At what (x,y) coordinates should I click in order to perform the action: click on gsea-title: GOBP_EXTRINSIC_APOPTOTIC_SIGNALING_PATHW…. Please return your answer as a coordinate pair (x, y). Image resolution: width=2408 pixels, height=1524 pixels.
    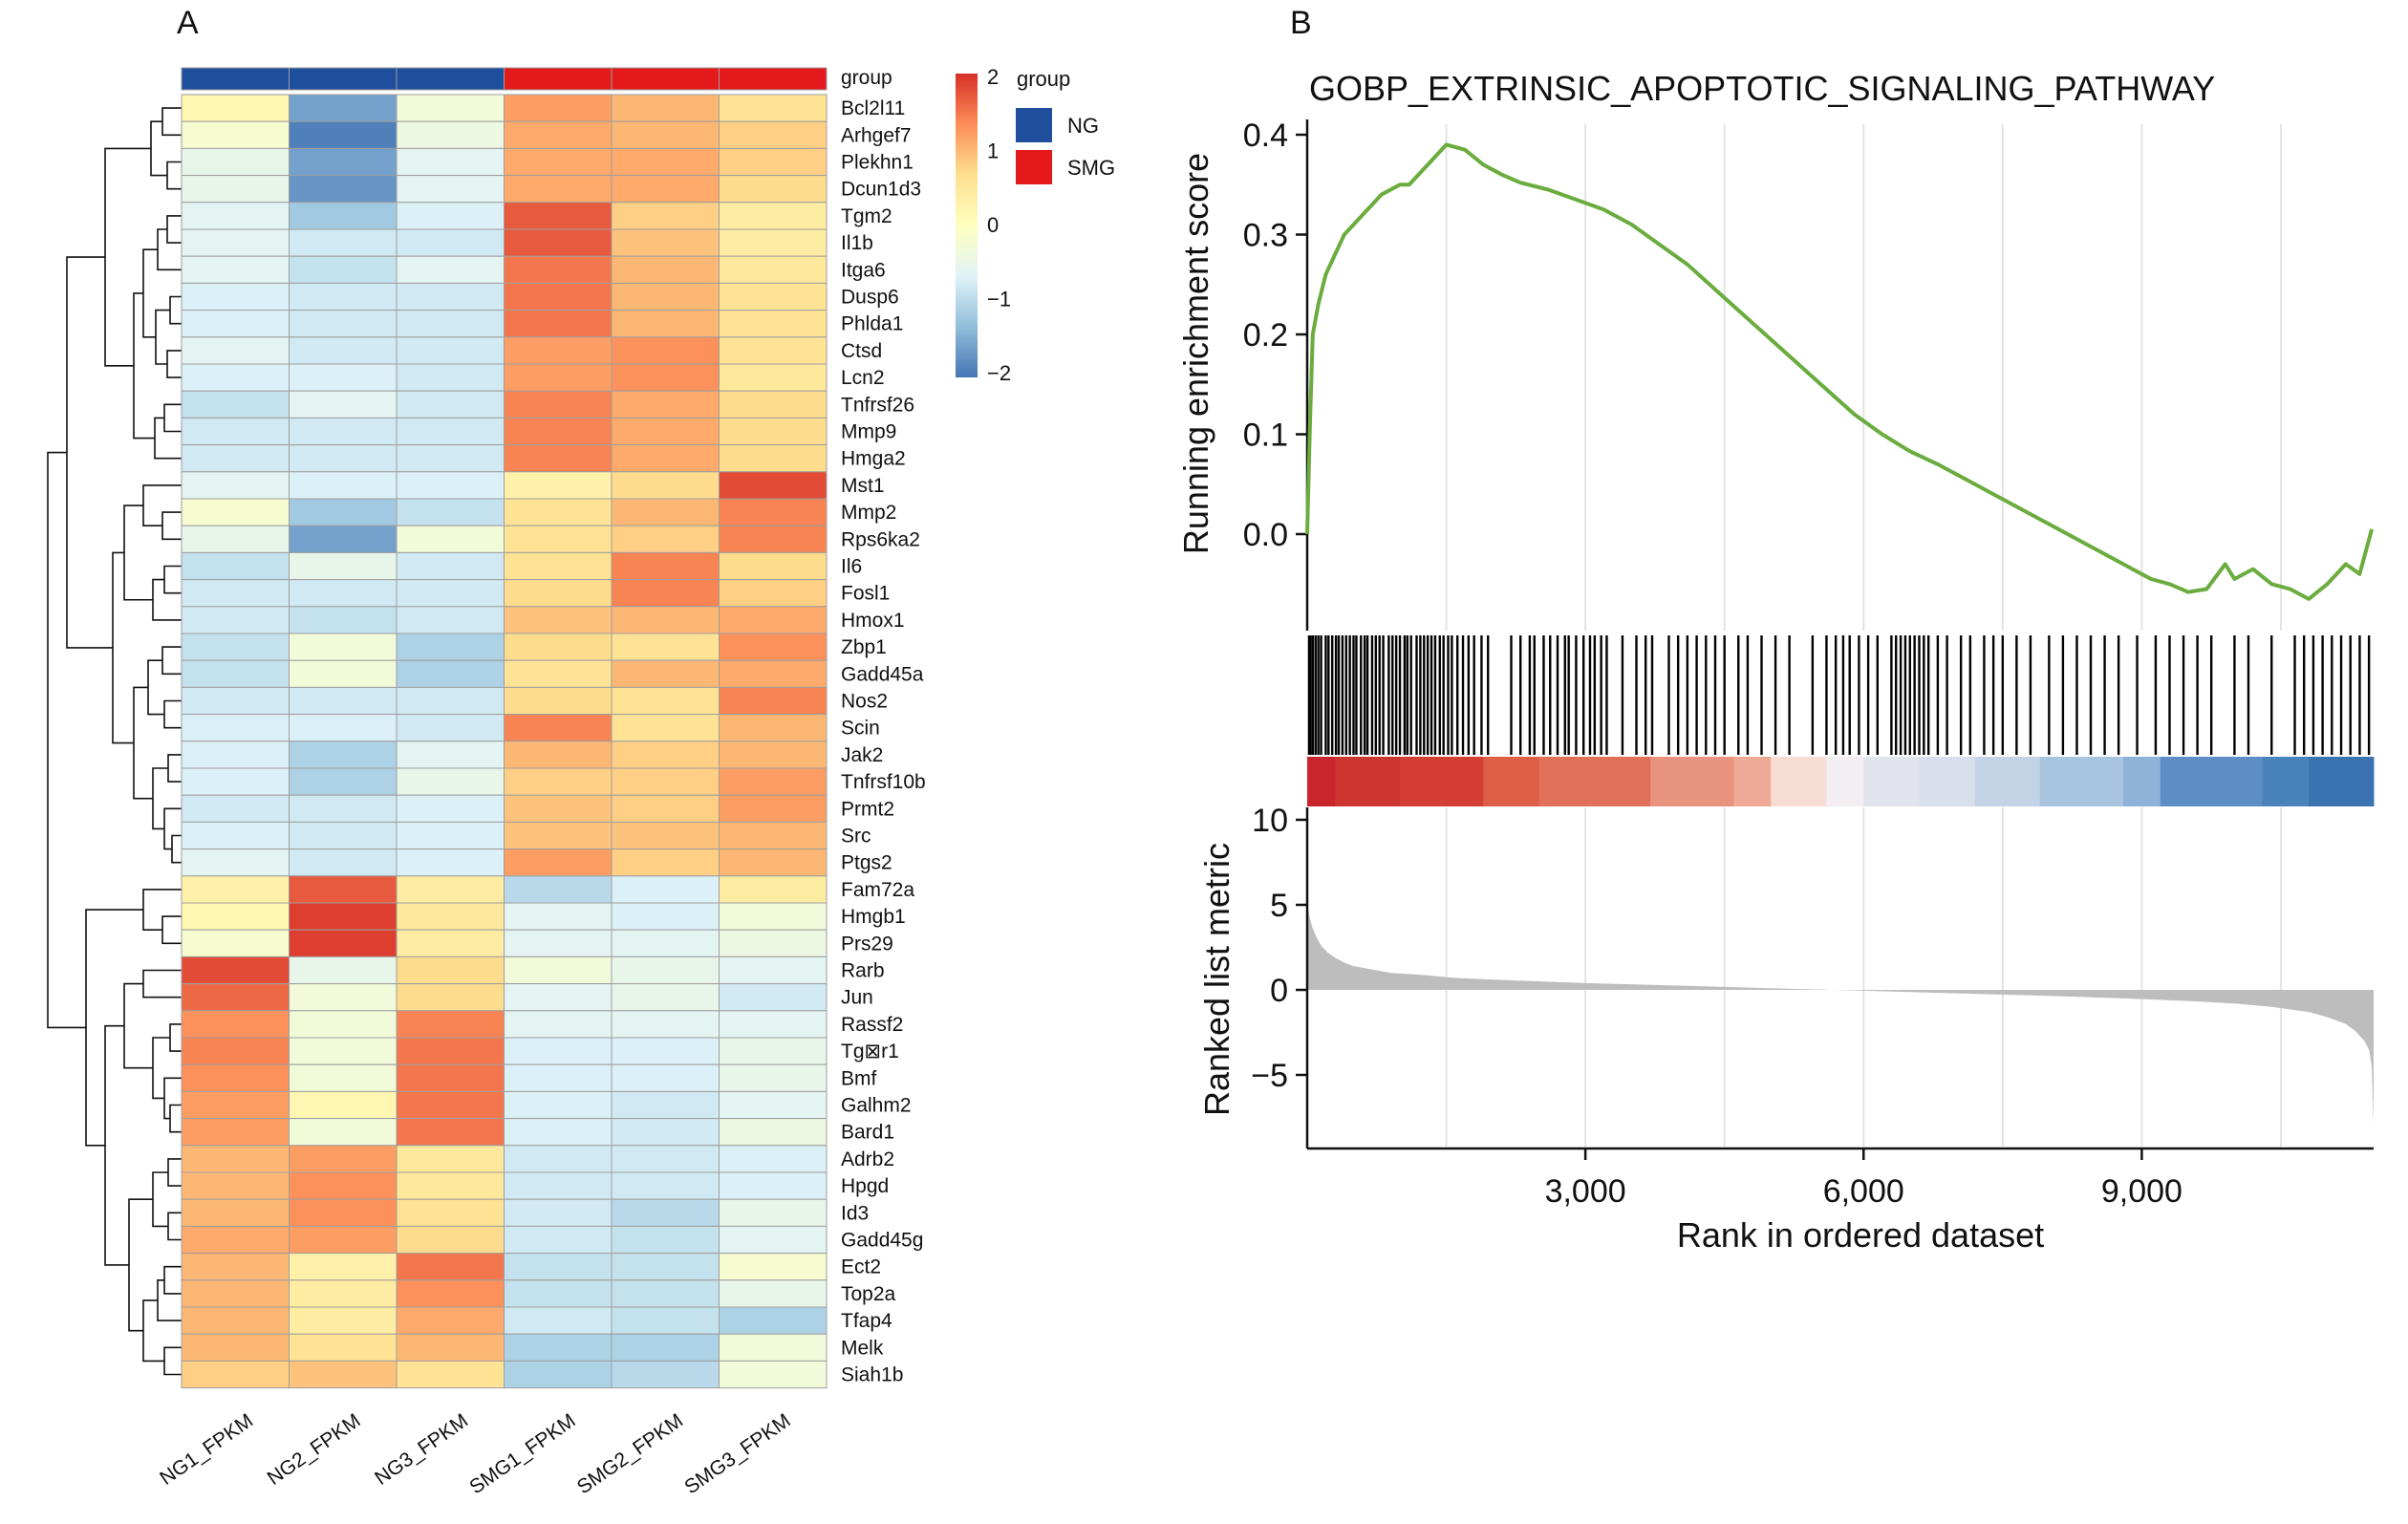
    Looking at the image, I should click on (1762, 88).